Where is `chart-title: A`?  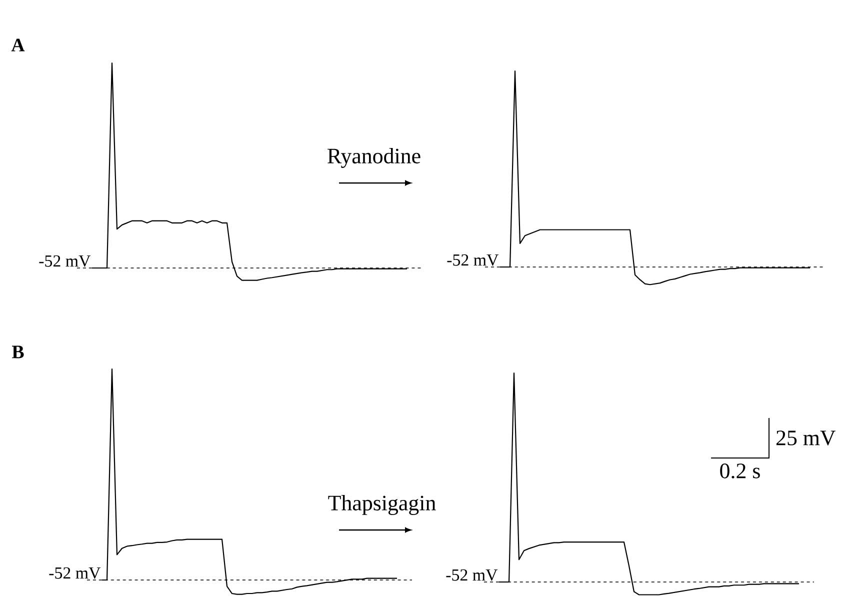
chart-title: A is located at coordinates (18, 45).